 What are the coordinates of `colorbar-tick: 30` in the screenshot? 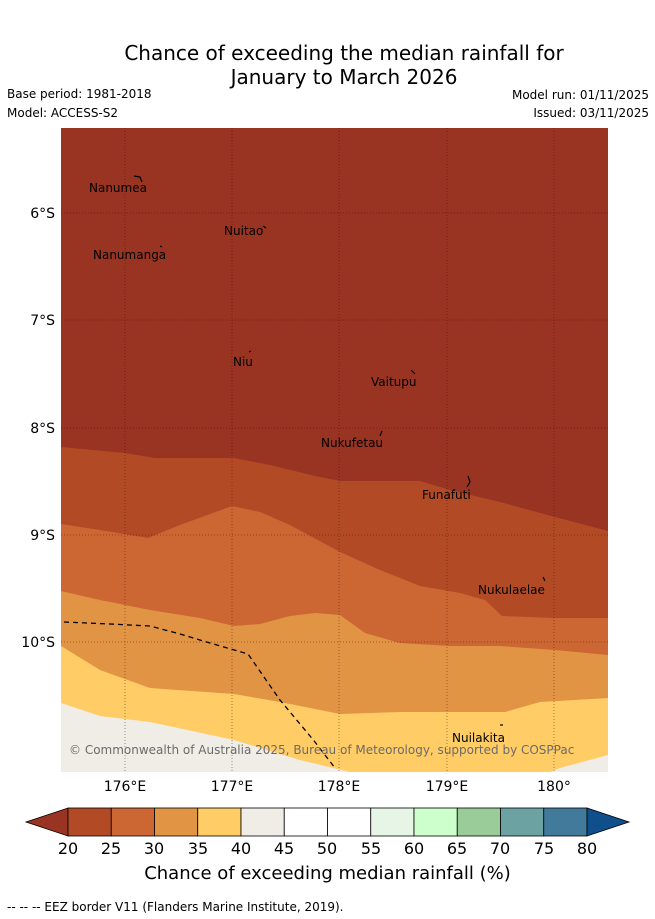 It's located at (154, 848).